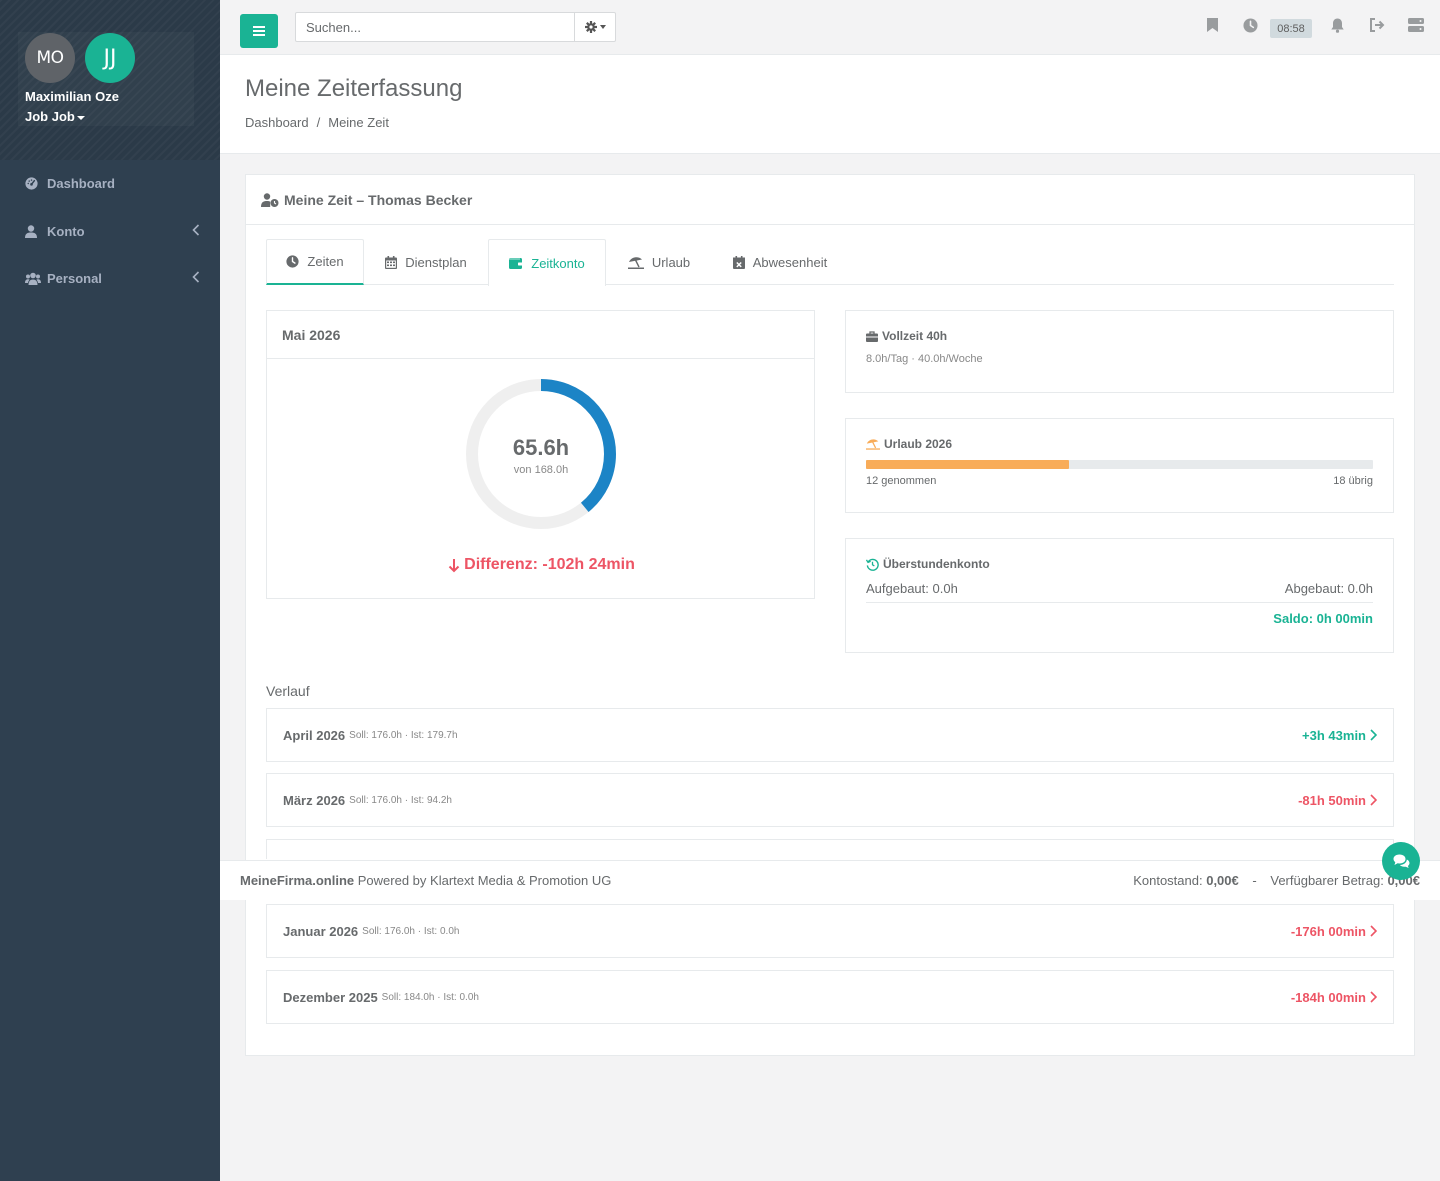  Describe the element at coordinates (541, 470) in the screenshot. I see `hours-target-value: von 168.0h` at that location.